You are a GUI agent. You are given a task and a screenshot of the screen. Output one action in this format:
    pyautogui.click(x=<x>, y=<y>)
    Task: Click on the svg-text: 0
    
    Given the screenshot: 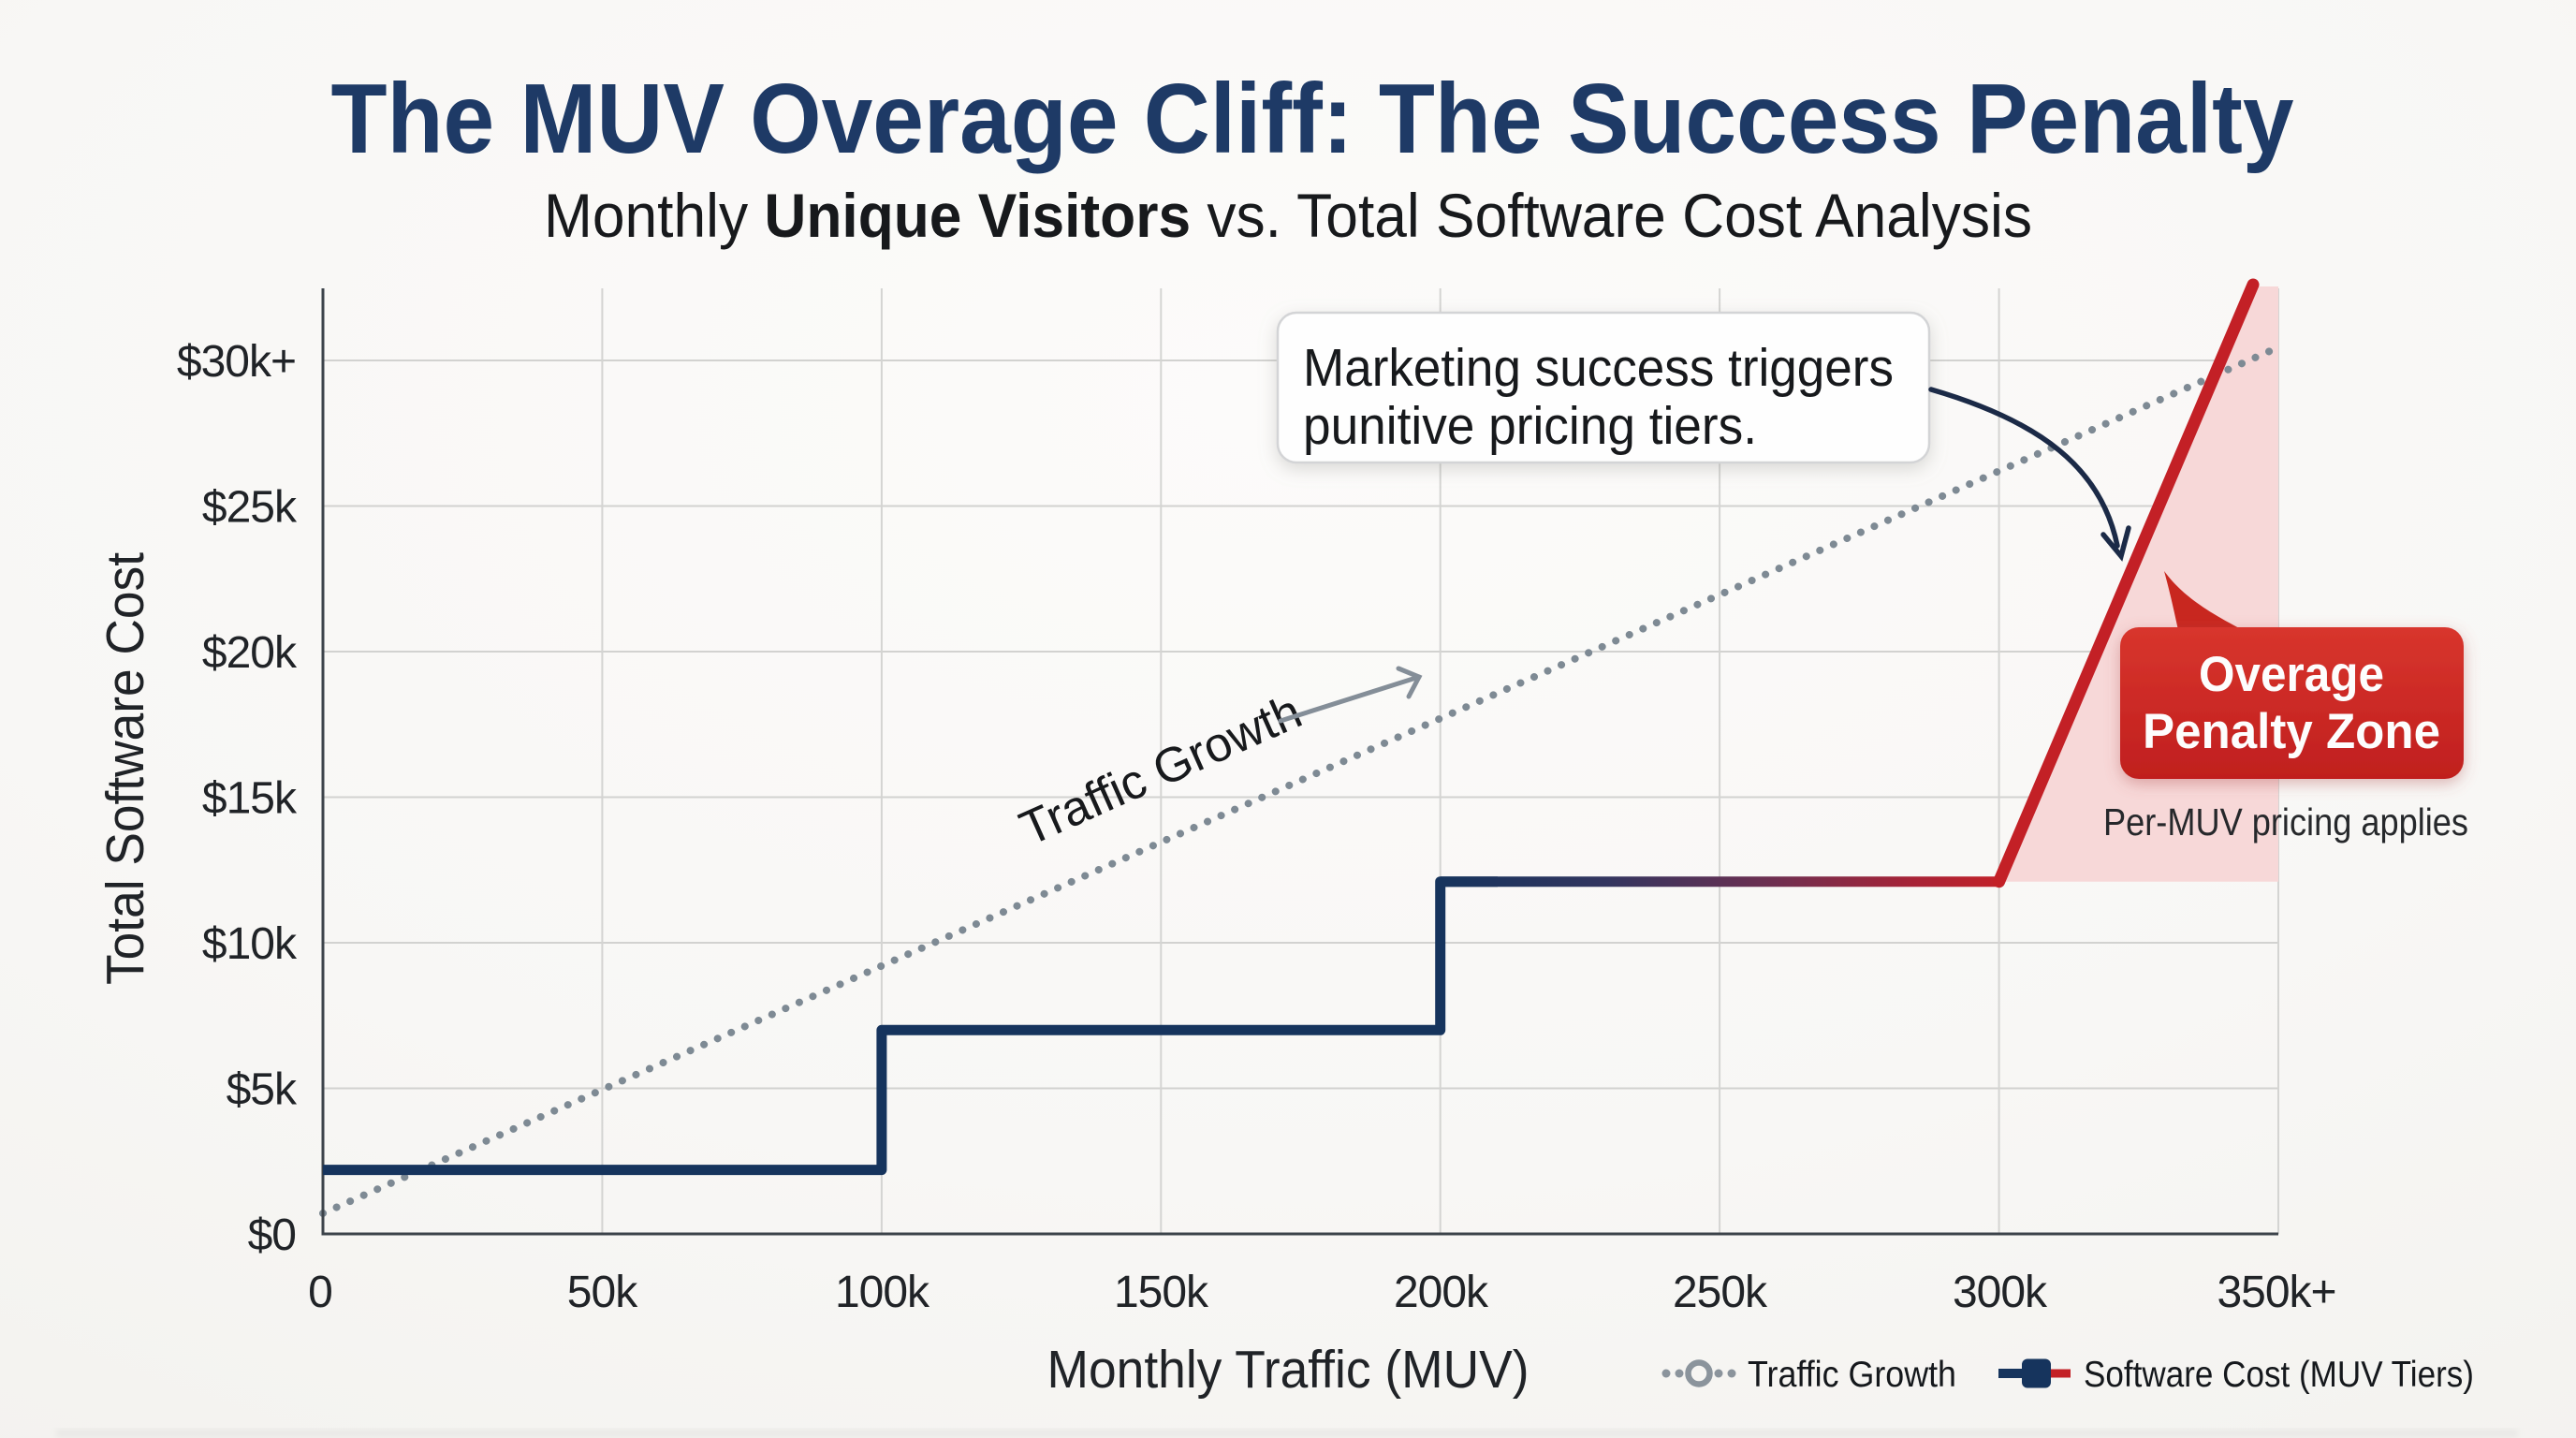 What is the action you would take?
    pyautogui.click(x=320, y=1292)
    